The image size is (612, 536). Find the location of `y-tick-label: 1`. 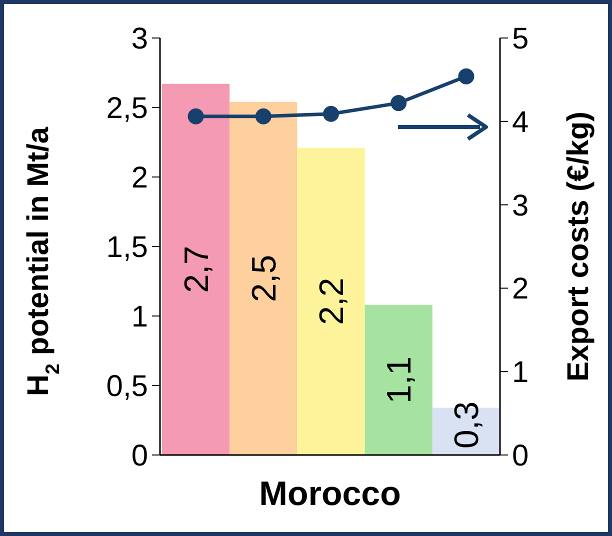

y-tick-label: 1 is located at coordinates (139, 317).